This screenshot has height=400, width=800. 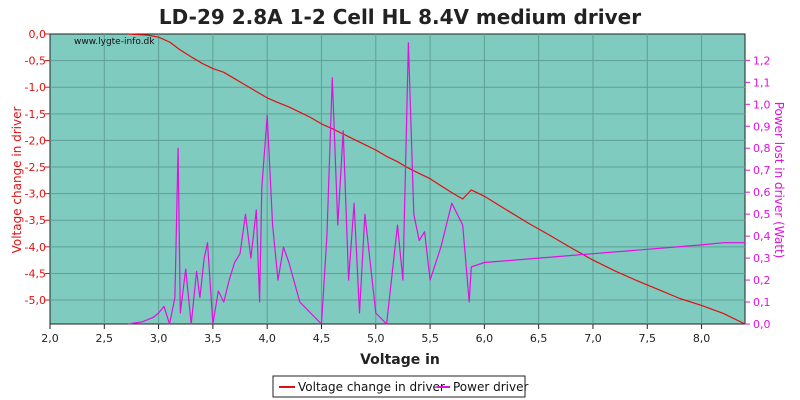 I want to click on y-tick-label: -3,5, so click(x=35, y=220).